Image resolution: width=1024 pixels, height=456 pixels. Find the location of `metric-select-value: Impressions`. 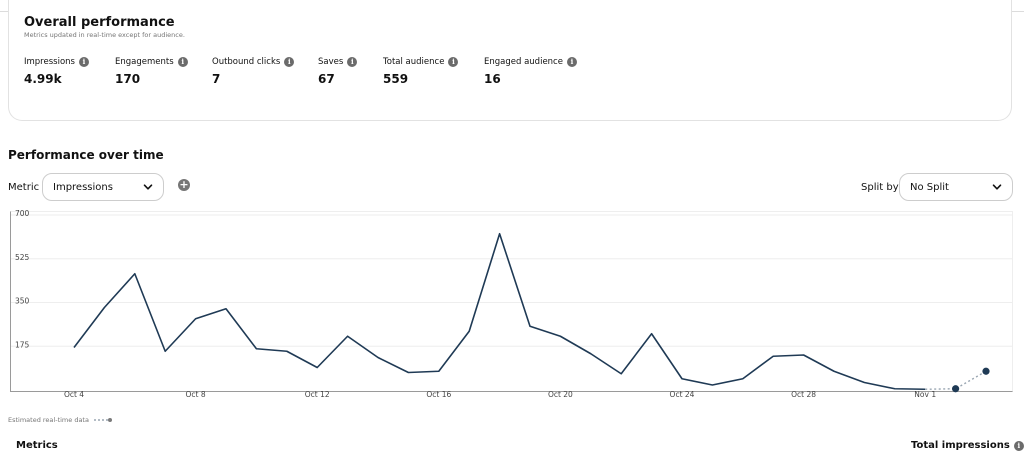

metric-select-value: Impressions is located at coordinates (83, 187).